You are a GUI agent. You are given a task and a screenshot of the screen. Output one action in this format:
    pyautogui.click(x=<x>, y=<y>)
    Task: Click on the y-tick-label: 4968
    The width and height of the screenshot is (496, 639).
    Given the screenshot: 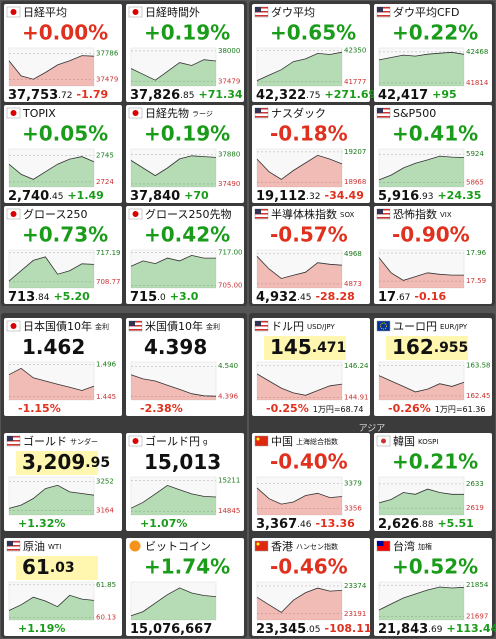 What is the action you would take?
    pyautogui.click(x=353, y=254)
    